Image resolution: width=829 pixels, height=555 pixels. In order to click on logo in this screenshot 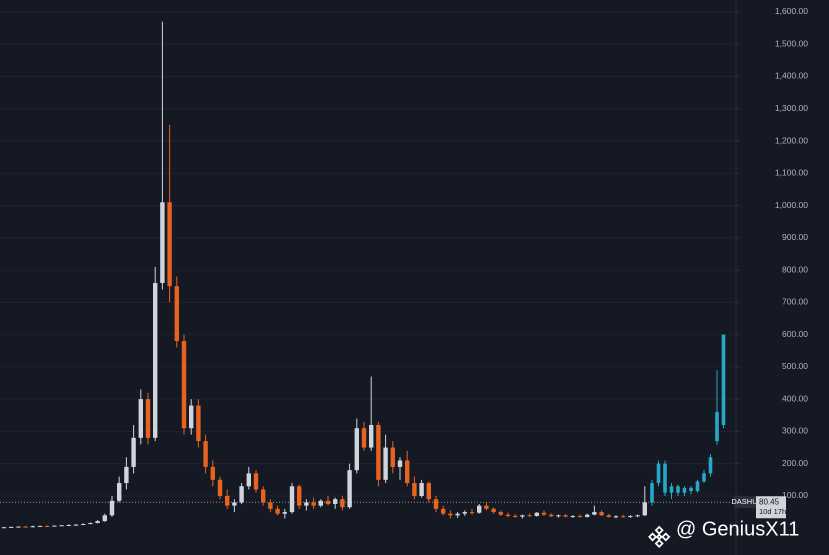, I will do `click(659, 537)`.